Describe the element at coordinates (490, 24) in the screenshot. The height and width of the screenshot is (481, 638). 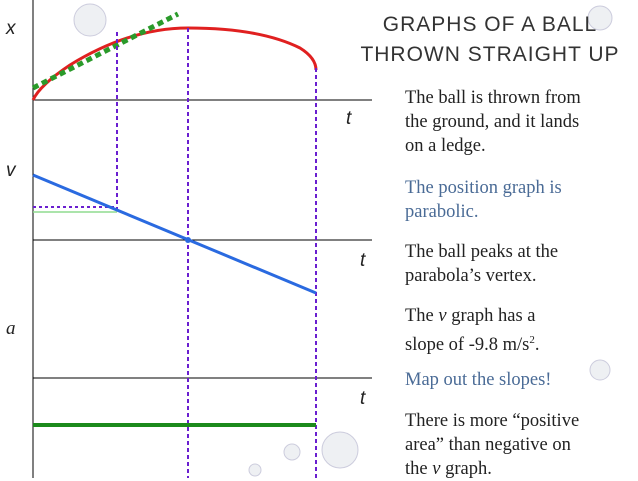
I see `title-line: GRAPHS OF A BALL` at that location.